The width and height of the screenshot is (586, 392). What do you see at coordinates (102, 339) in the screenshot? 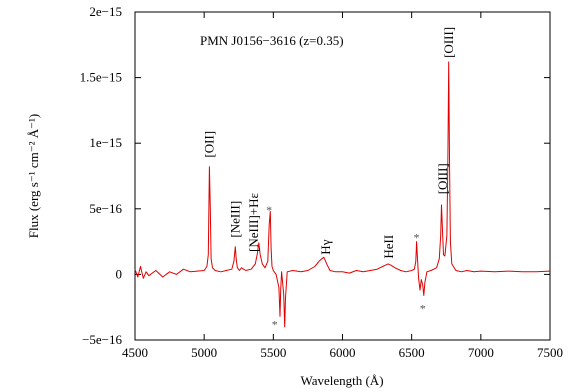
I see `y-tick-label: −5e−16` at bounding box center [102, 339].